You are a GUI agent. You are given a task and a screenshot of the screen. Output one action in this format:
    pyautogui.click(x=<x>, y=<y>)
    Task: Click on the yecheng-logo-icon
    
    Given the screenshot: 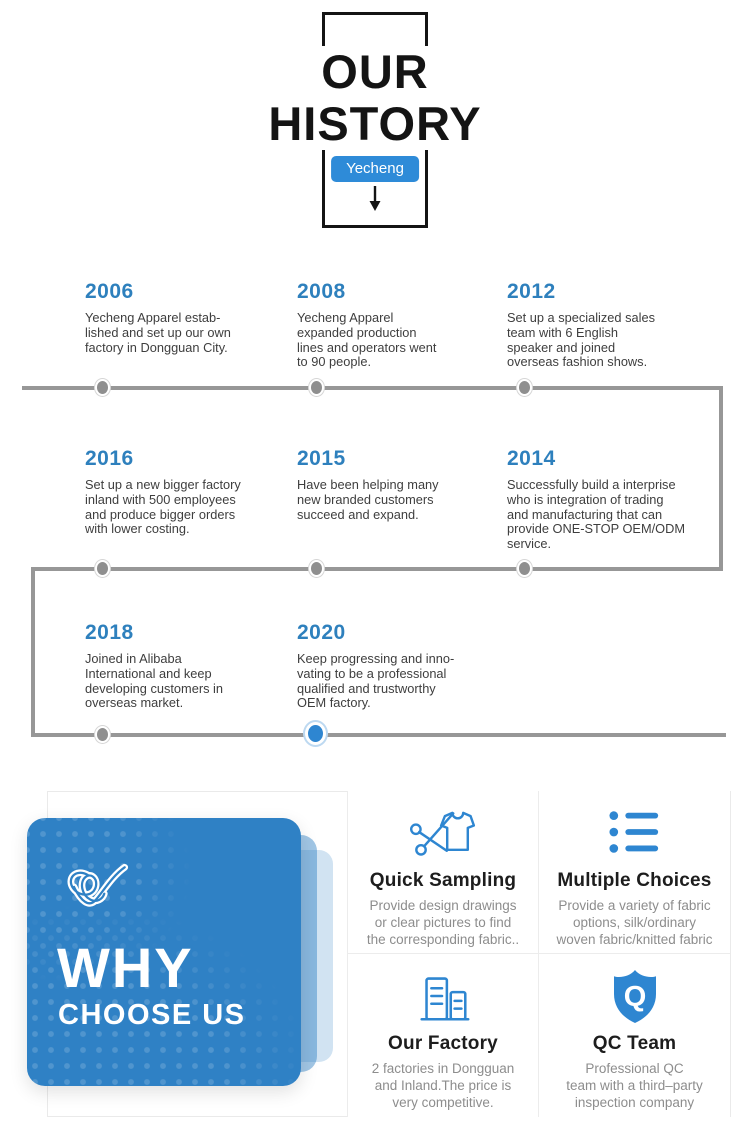 What is the action you would take?
    pyautogui.click(x=102, y=898)
    